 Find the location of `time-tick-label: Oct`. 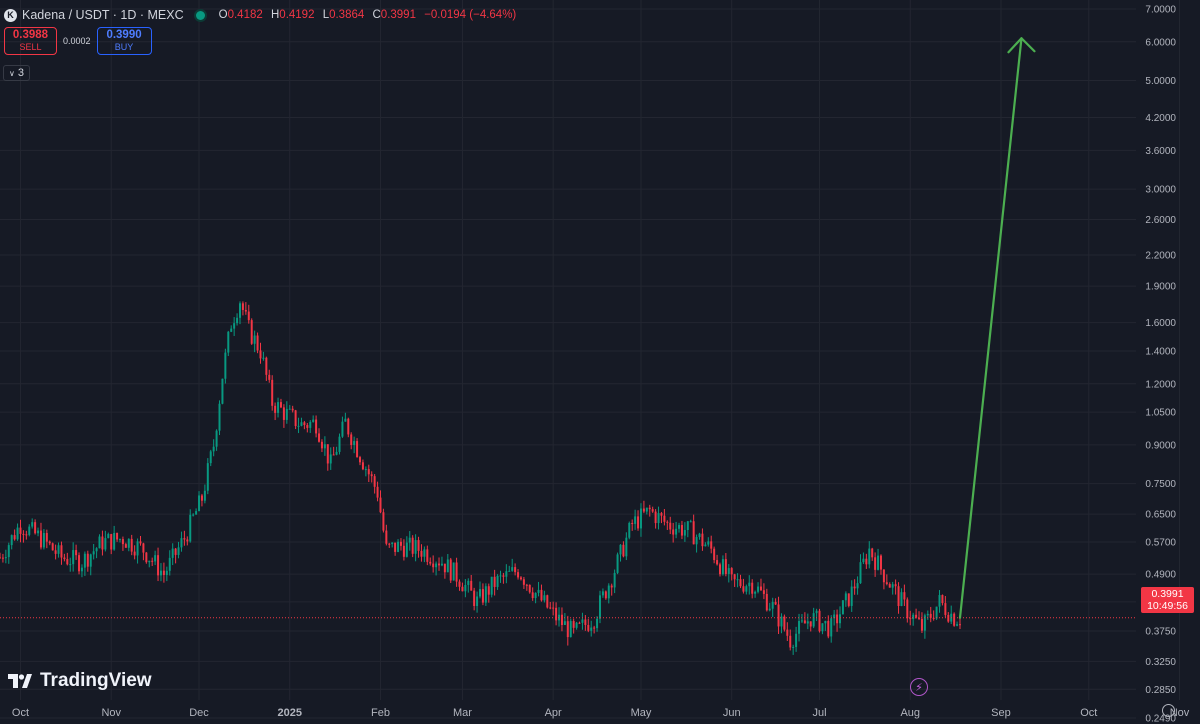

time-tick-label: Oct is located at coordinates (1088, 713).